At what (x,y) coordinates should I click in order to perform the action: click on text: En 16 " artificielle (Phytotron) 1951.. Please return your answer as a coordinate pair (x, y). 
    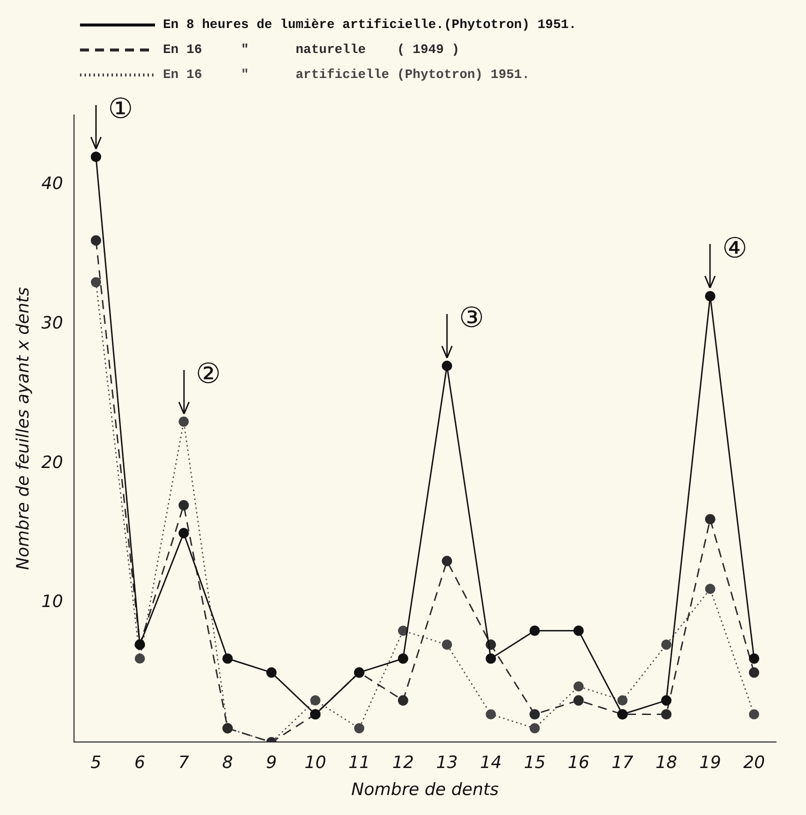
    Looking at the image, I should click on (346, 74).